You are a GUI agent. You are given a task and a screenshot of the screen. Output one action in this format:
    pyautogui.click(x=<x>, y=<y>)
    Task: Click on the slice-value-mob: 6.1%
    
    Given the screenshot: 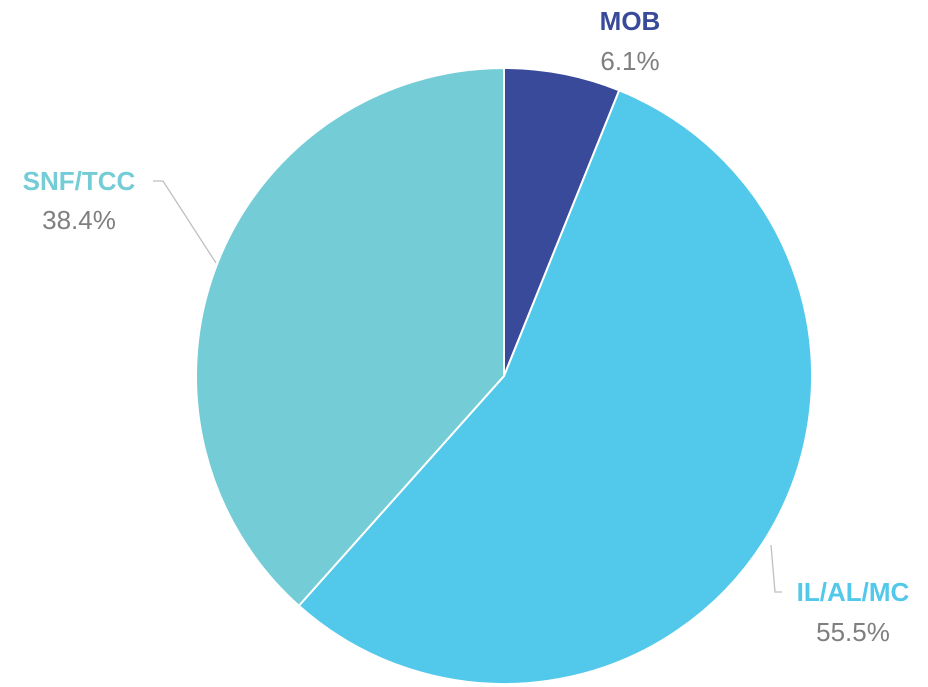 What is the action you would take?
    pyautogui.click(x=629, y=61)
    